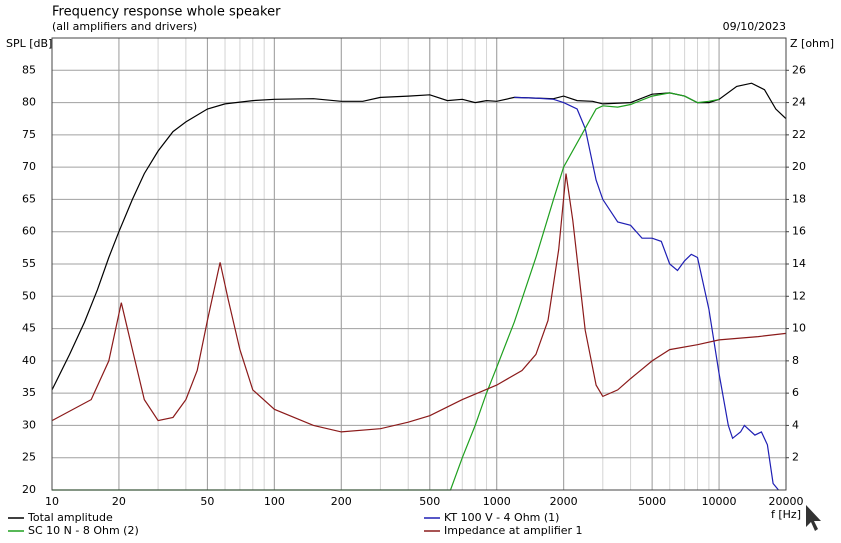 The width and height of the screenshot is (841, 543). Describe the element at coordinates (29, 424) in the screenshot. I see `y-tick-label: 30` at that location.